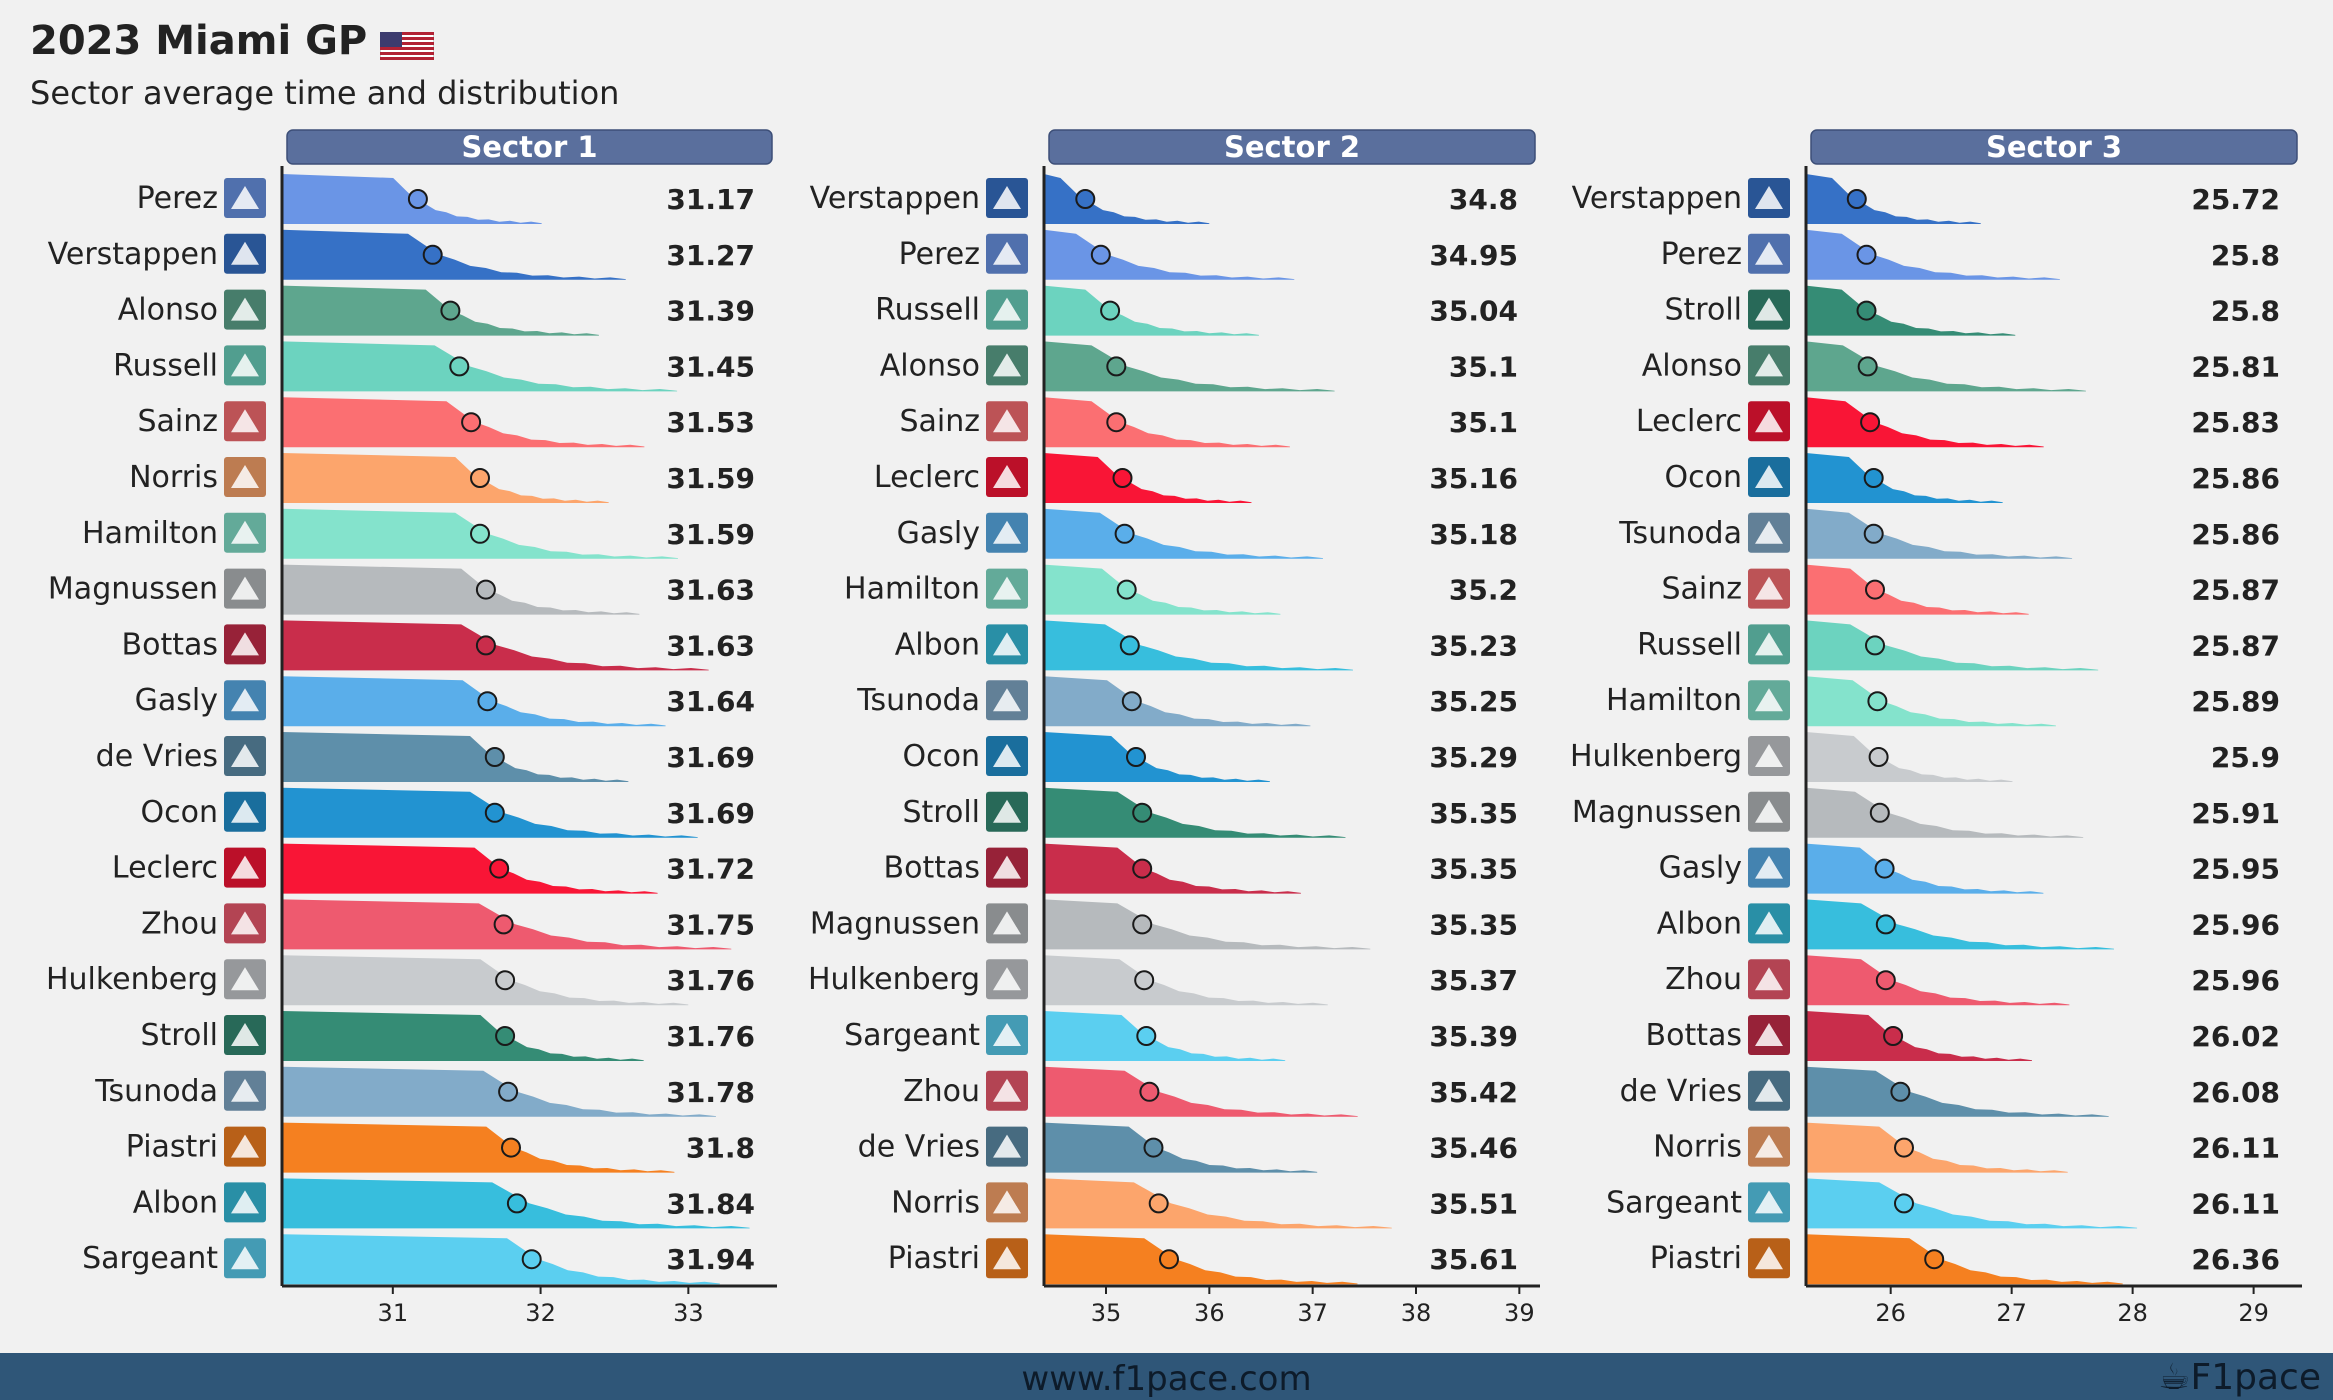 The width and height of the screenshot is (2333, 1400). Describe the element at coordinates (1201, 868) in the screenshot. I see `driver-row: 35.35 Bottas` at that location.